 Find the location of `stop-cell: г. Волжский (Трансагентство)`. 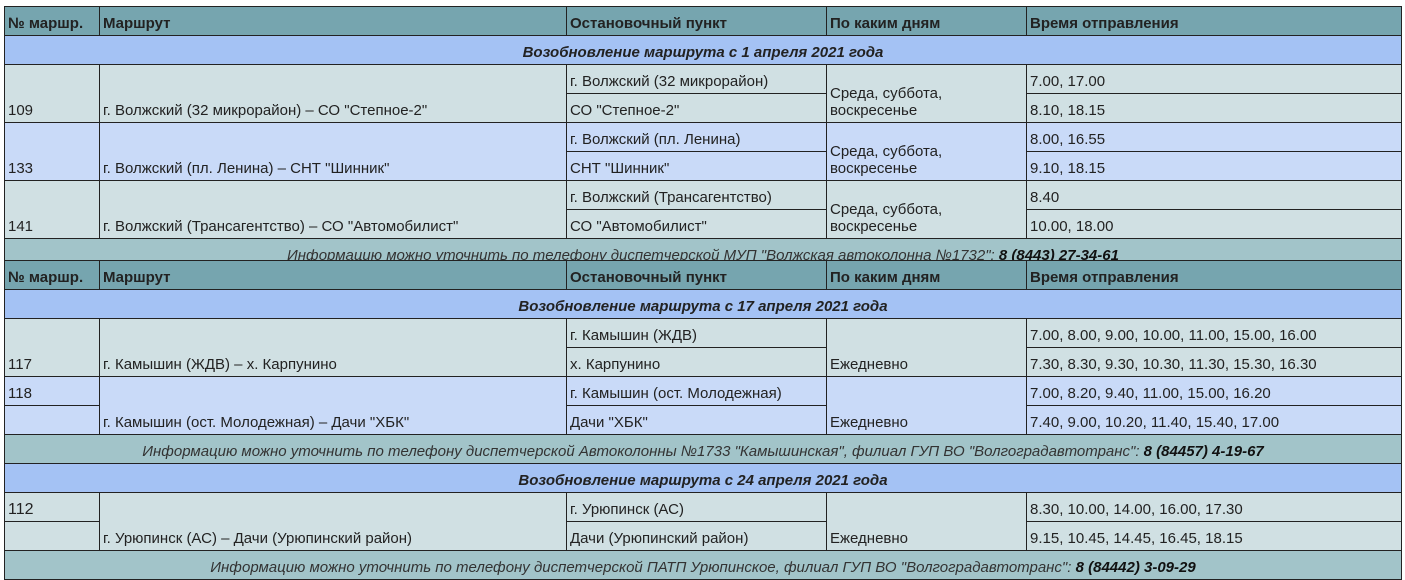

stop-cell: г. Волжский (Трансагентство) is located at coordinates (696, 195).